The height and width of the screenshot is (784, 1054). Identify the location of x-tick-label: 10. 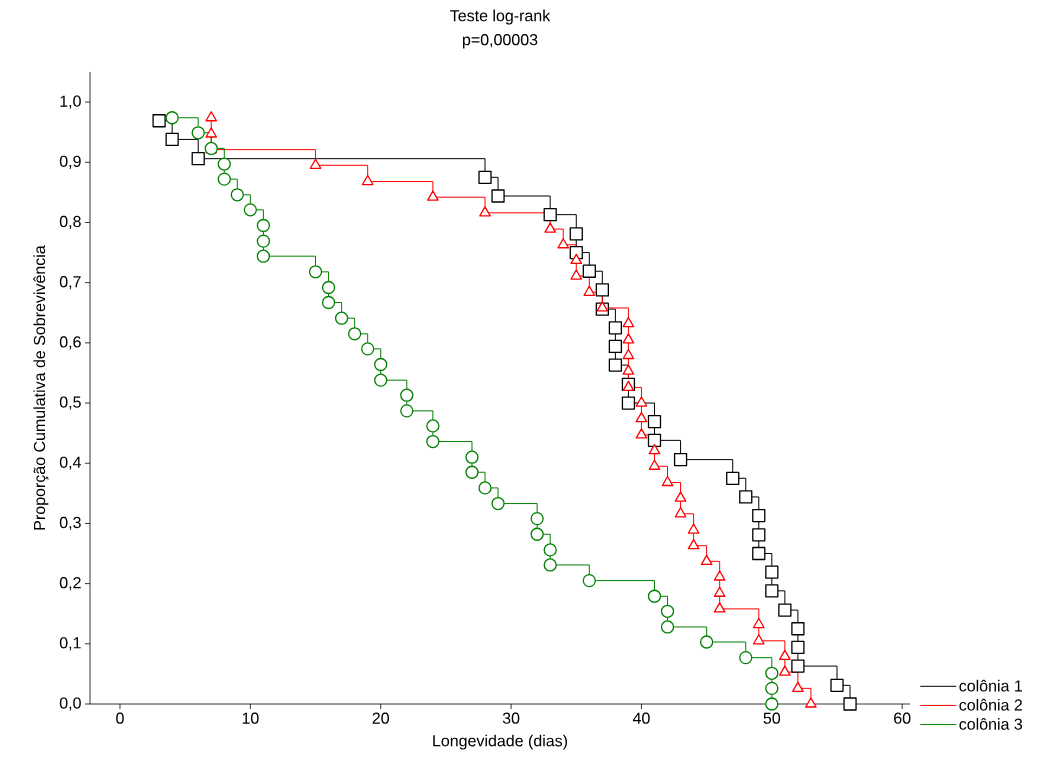
(250, 718).